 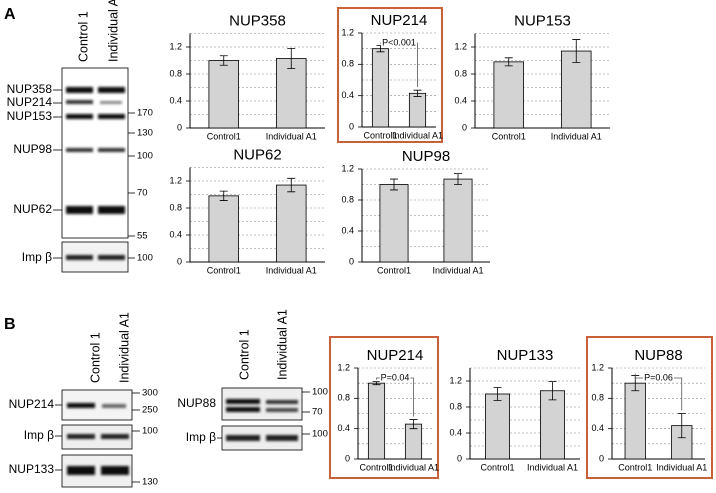 What do you see at coordinates (10, 324) in the screenshot?
I see `panel-label: B` at bounding box center [10, 324].